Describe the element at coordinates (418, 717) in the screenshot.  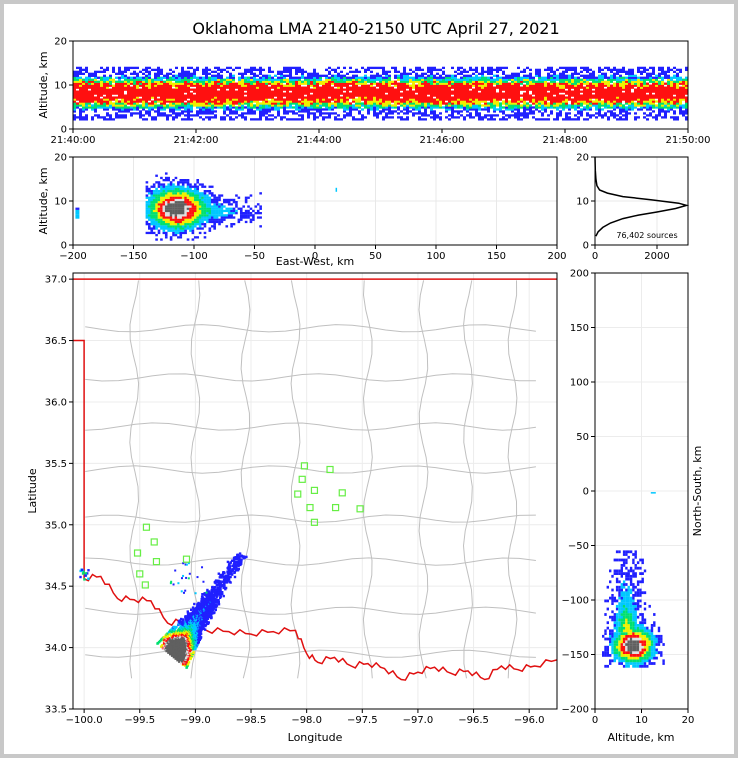
I see `plan-view-xtick: −97.0` at that location.